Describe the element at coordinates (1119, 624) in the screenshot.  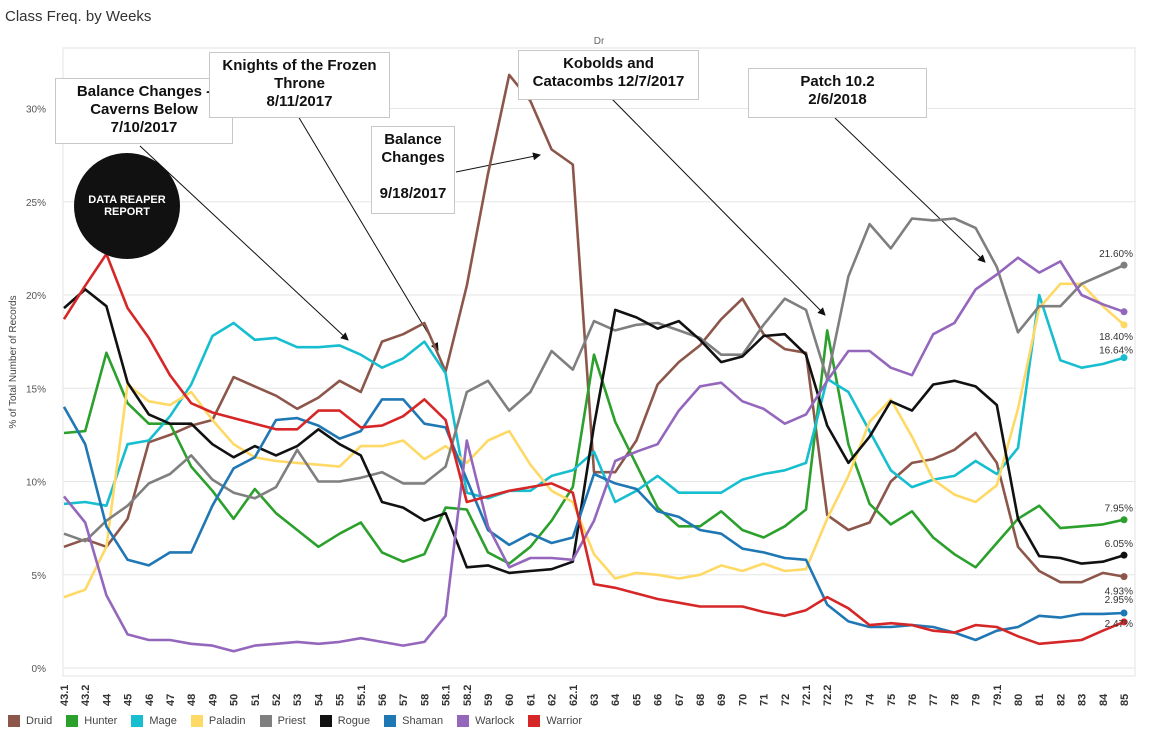
I see `end-value-label: 2.47%` at that location.